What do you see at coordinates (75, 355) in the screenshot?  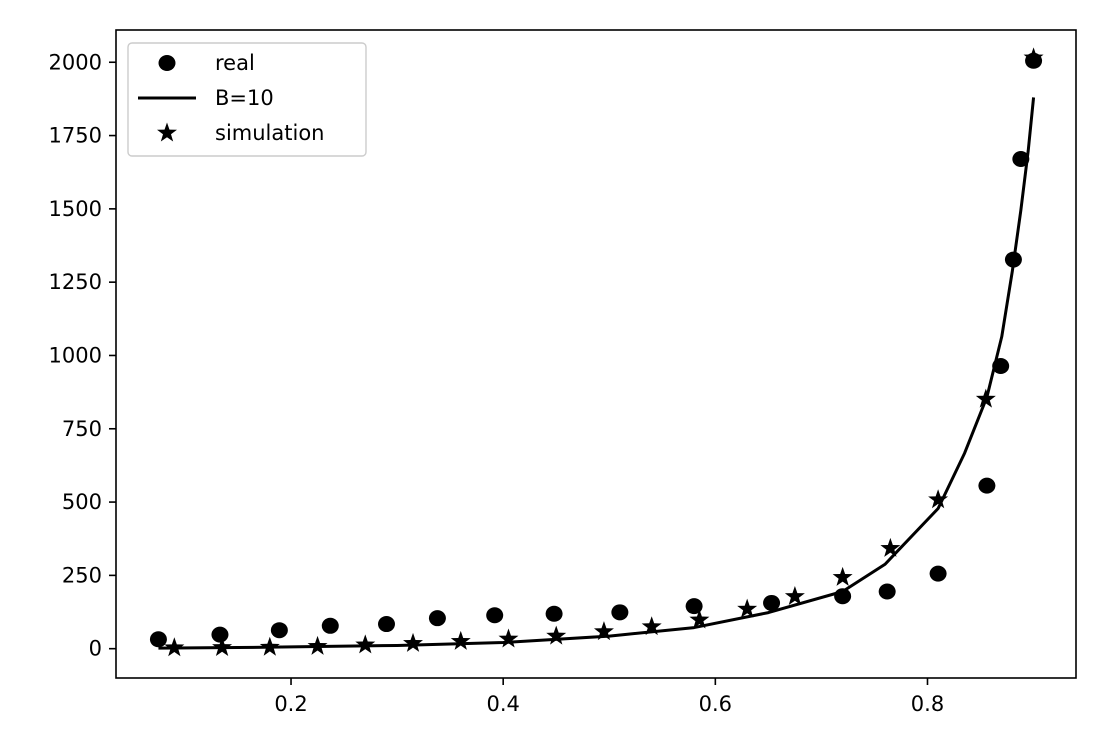 I see `y-tick-label: 1000` at bounding box center [75, 355].